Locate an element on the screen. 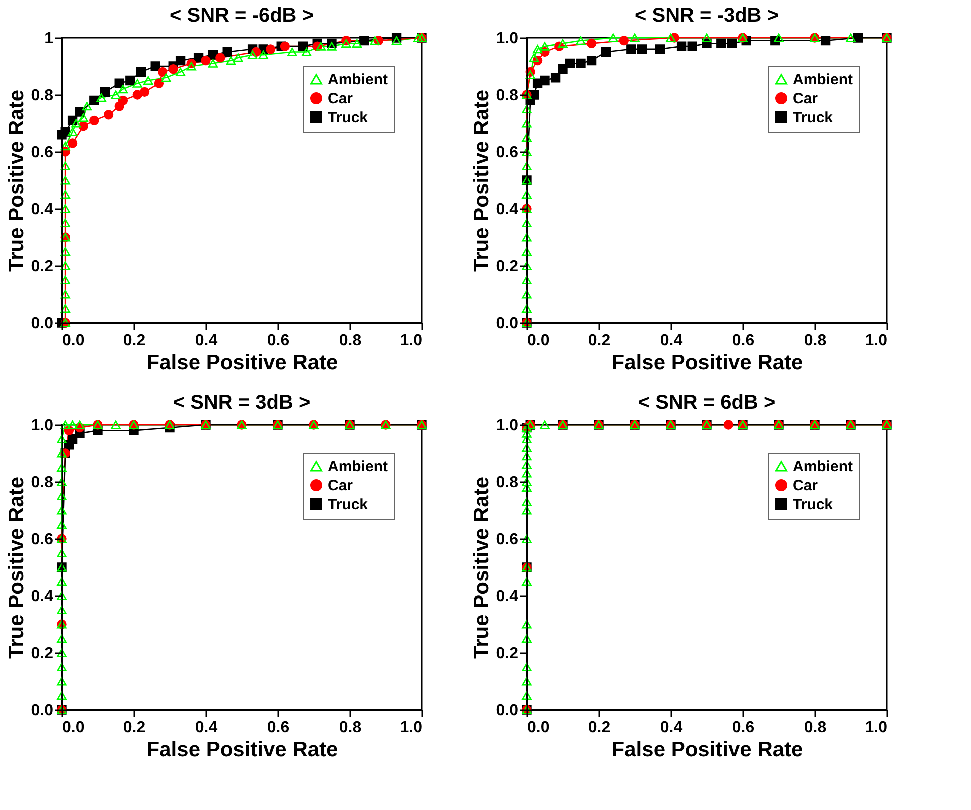  chart-title: < SNR = 6dB > is located at coordinates (707, 403).